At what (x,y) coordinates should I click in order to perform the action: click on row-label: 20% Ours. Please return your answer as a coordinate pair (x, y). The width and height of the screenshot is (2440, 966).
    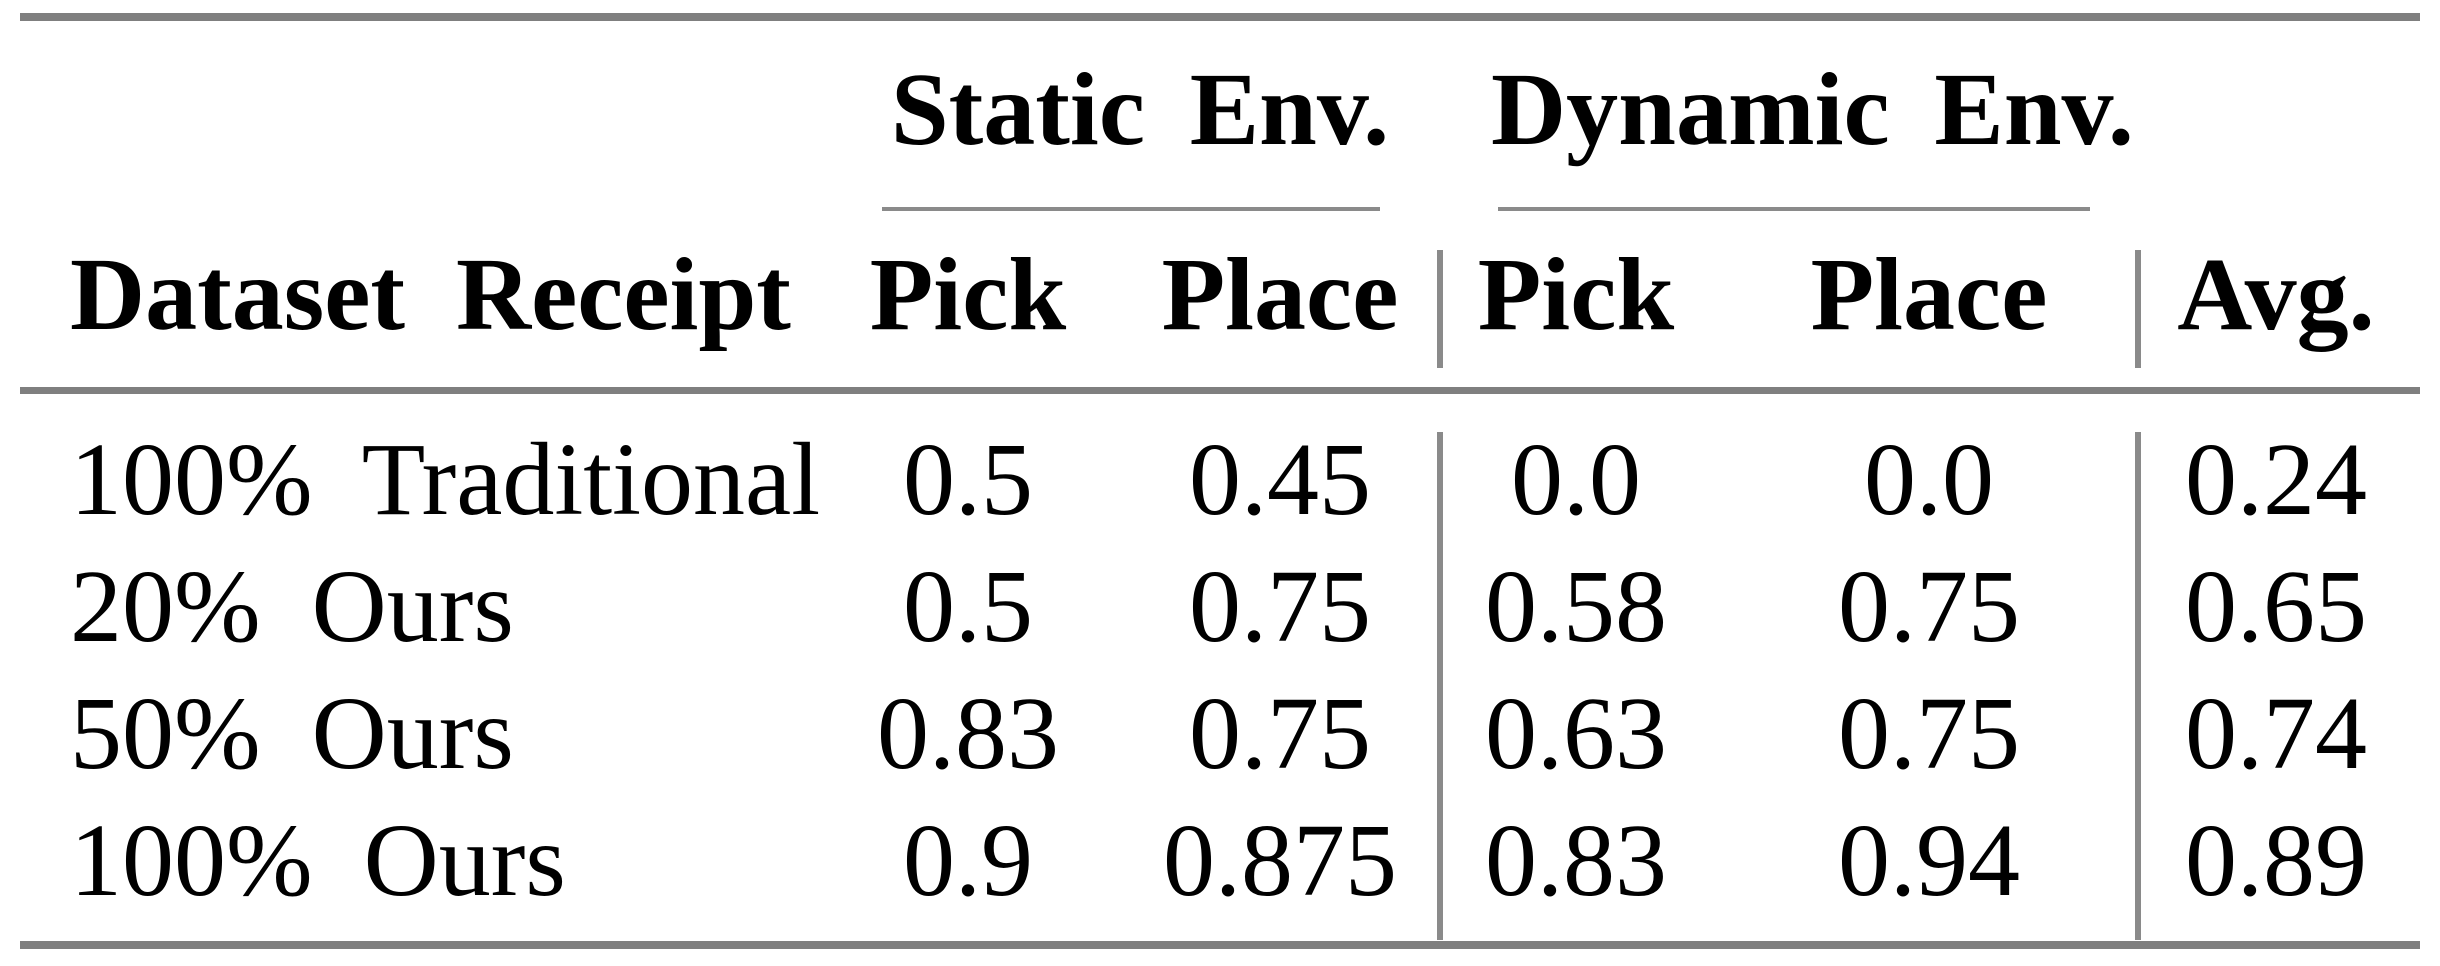
    Looking at the image, I should click on (292, 606).